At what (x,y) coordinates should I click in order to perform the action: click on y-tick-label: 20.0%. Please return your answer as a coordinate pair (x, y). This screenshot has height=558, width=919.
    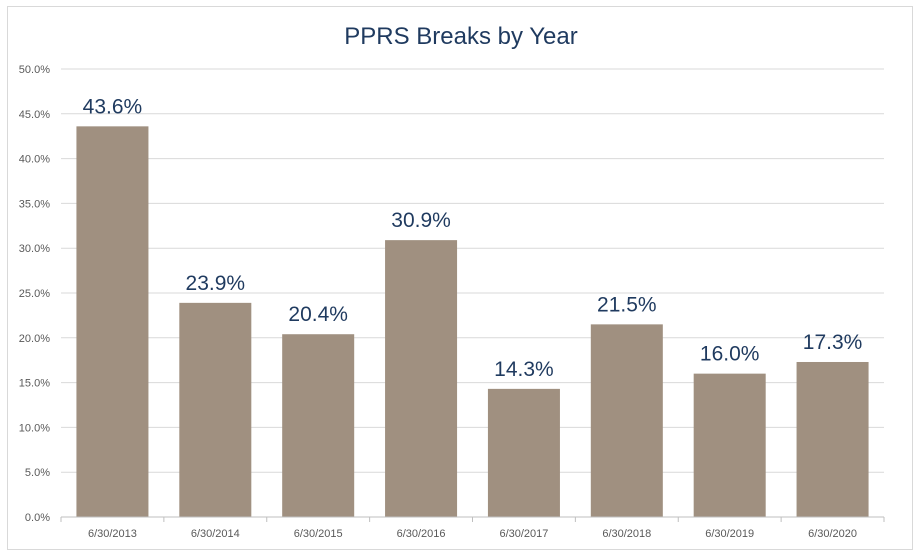
    Looking at the image, I should click on (34, 339).